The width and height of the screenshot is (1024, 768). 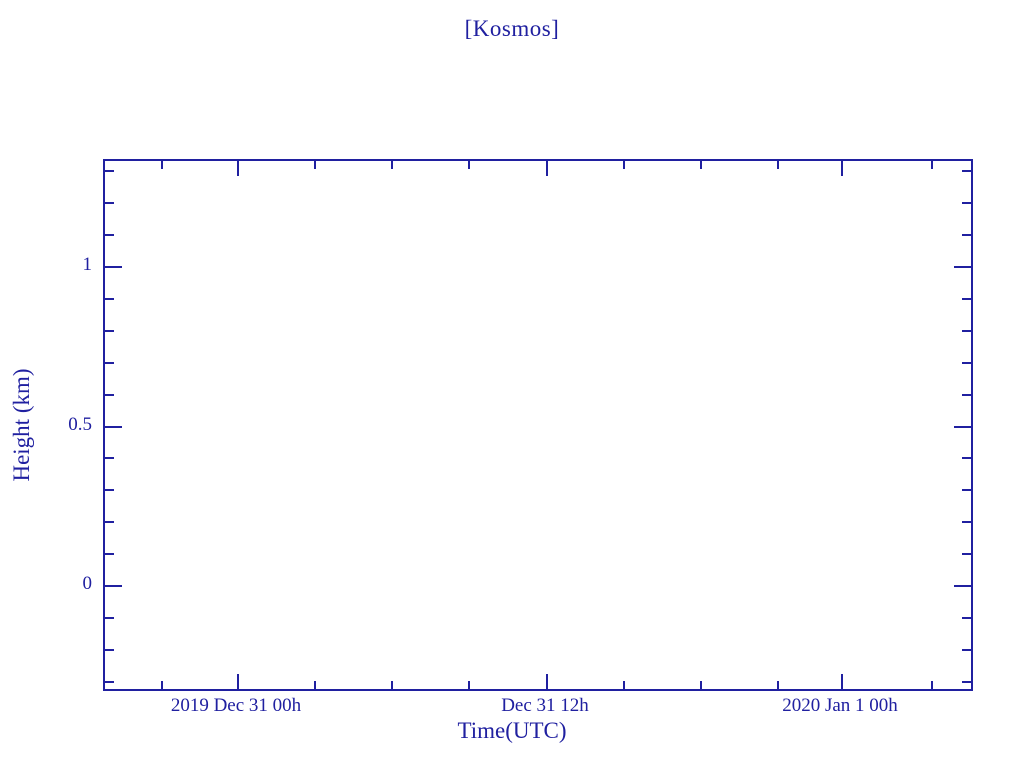 I want to click on y-axis-tick-labels: 1 0.5 0, so click(x=46, y=425).